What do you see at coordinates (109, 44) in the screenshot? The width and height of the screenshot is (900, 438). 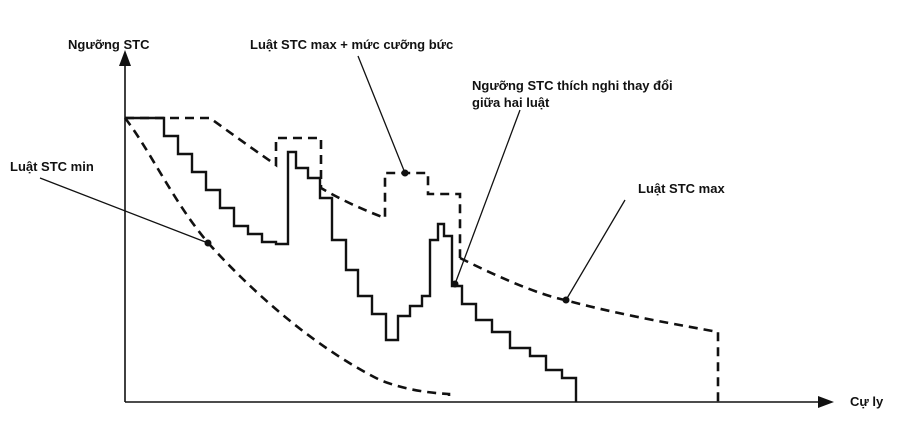 I see `y-axis-label: Ngưỡng STC` at bounding box center [109, 44].